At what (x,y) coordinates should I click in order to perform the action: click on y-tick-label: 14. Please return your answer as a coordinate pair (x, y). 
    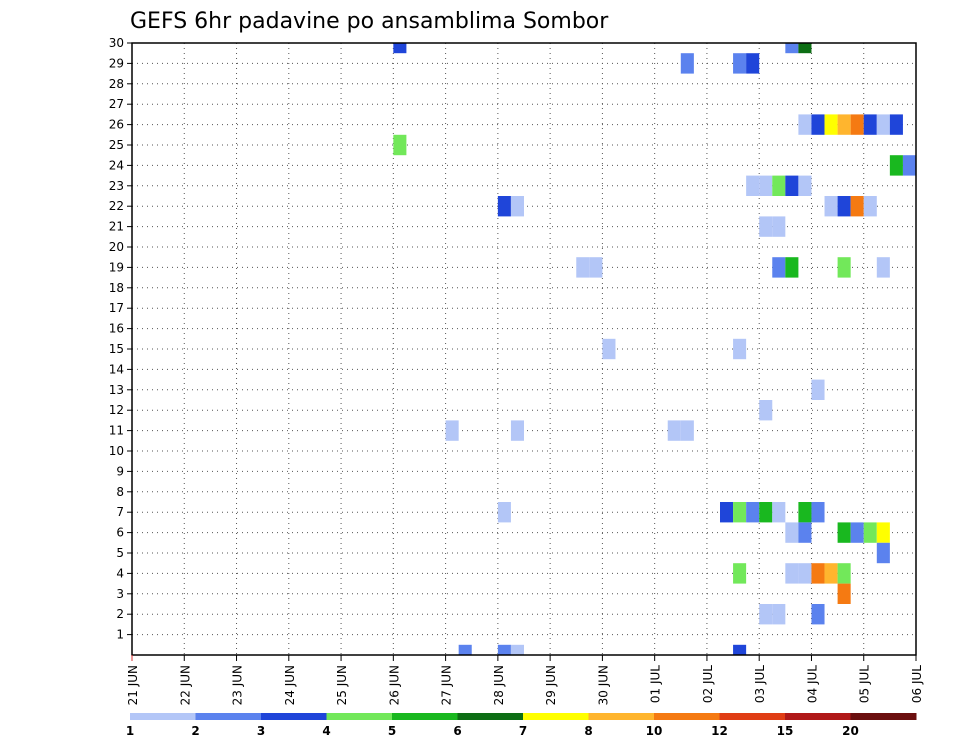
    Looking at the image, I should click on (116, 369).